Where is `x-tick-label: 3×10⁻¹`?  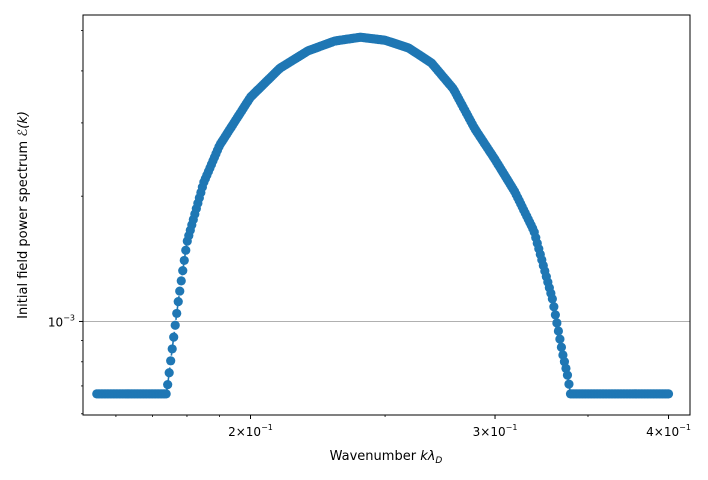 x-tick-label: 3×10⁻¹ is located at coordinates (495, 431).